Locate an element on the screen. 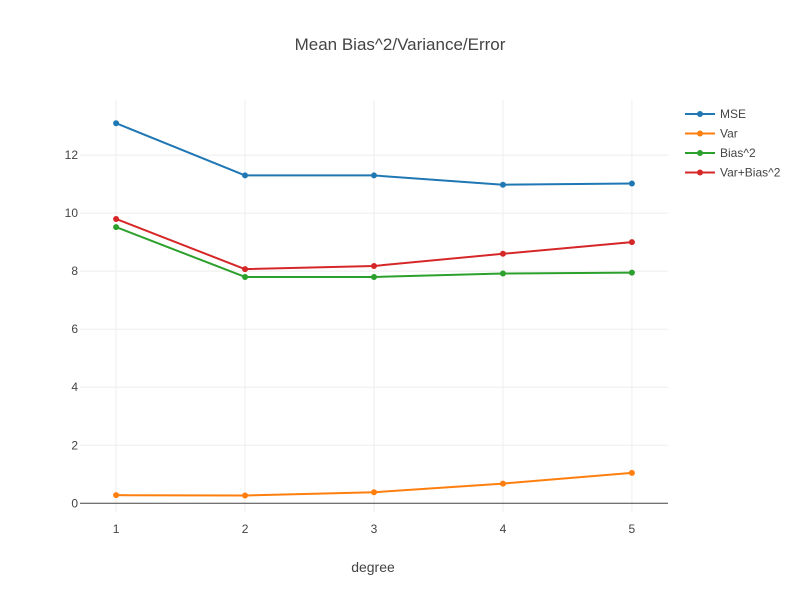  x-axis-ticks: 1 2 3 4 5 is located at coordinates (374, 529).